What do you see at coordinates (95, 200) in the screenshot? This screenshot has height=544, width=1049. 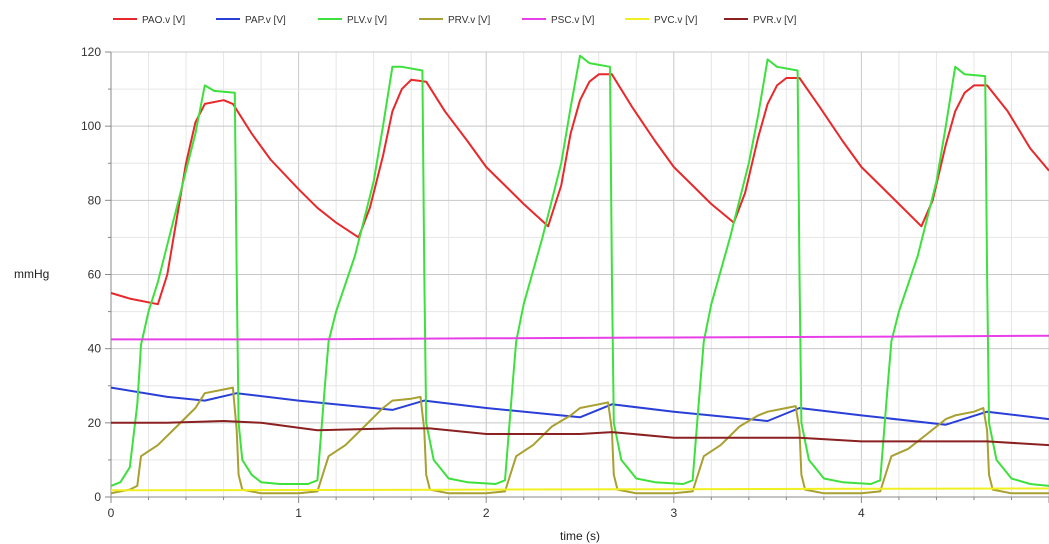 I see `y-tick-label: 80` at bounding box center [95, 200].